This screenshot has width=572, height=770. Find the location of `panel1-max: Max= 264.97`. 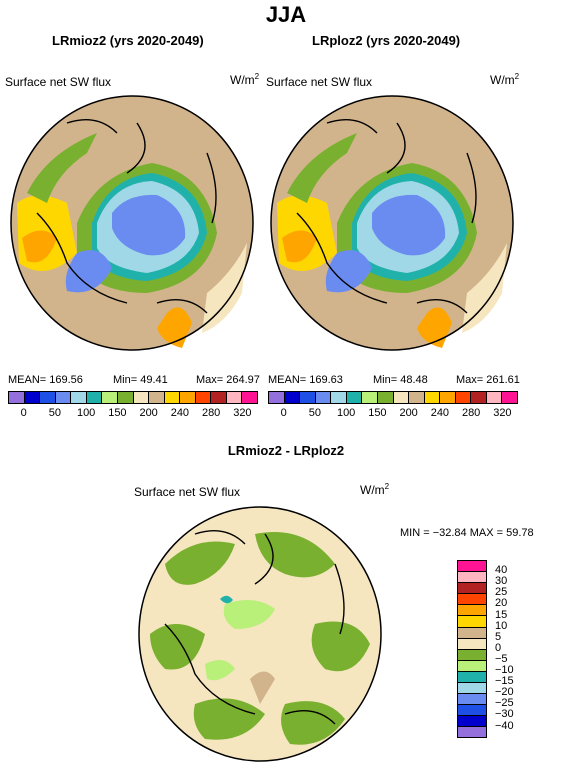

panel1-max: Max= 264.97 is located at coordinates (228, 380).